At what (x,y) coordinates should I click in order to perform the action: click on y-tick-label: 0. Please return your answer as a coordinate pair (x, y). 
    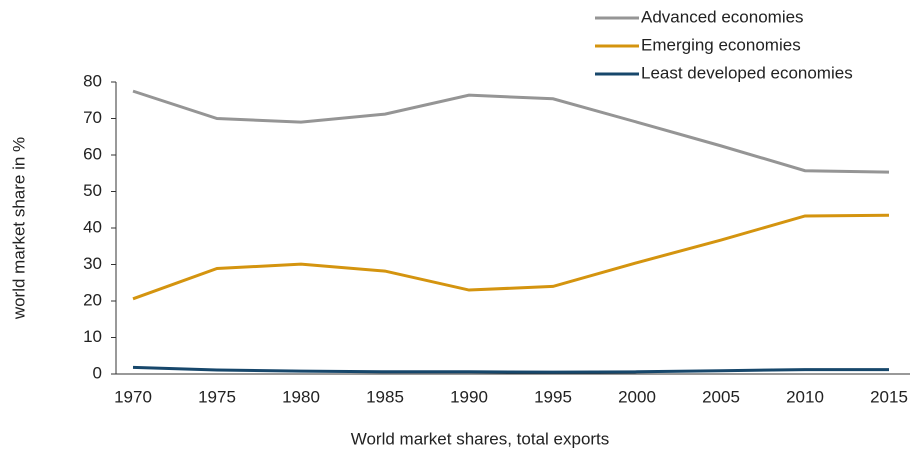
    Looking at the image, I should click on (97, 372).